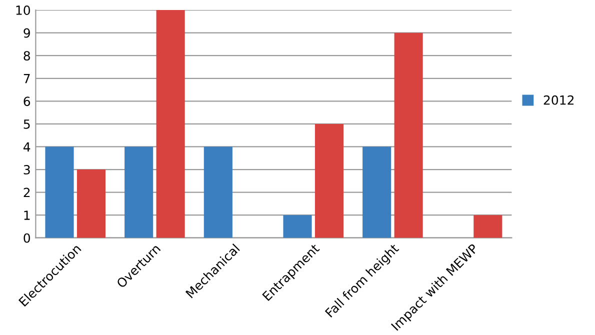  I want to click on y-tick-label: 7, so click(27, 79).